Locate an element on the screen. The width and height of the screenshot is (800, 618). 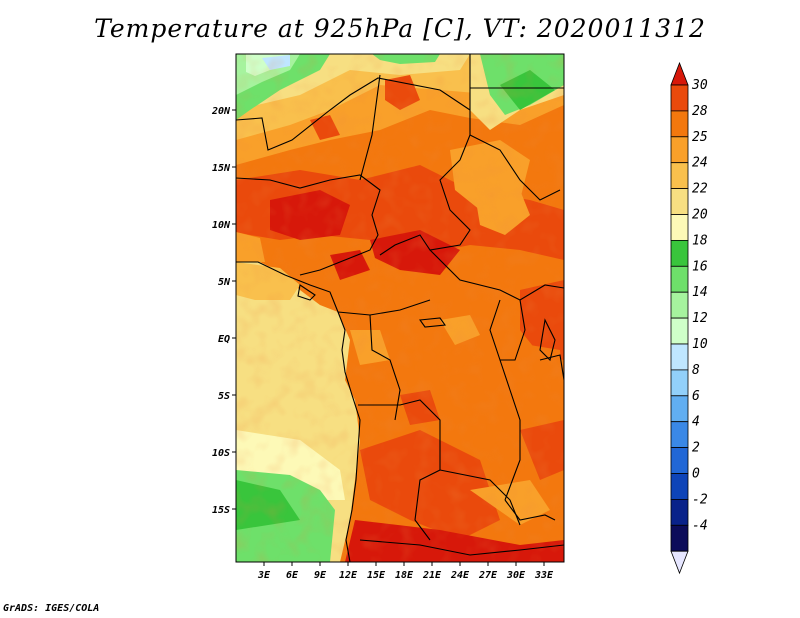
colorbar-label: 30 is located at coordinates (699, 85).